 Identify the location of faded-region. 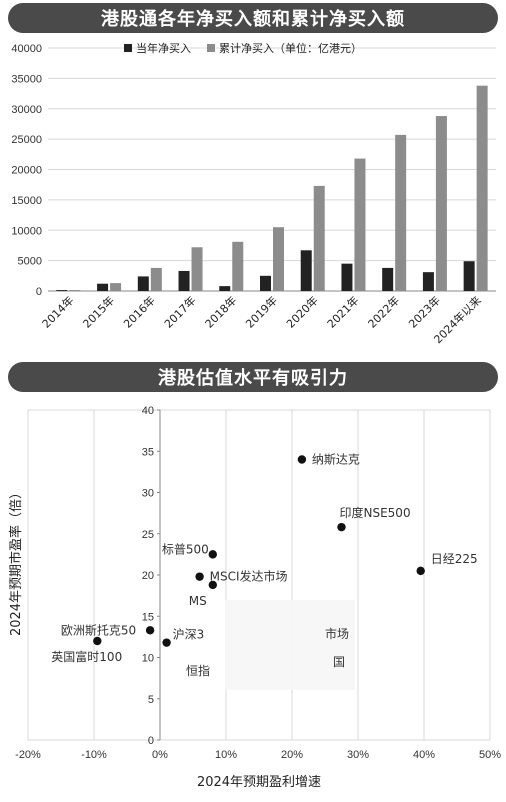
(290, 645).